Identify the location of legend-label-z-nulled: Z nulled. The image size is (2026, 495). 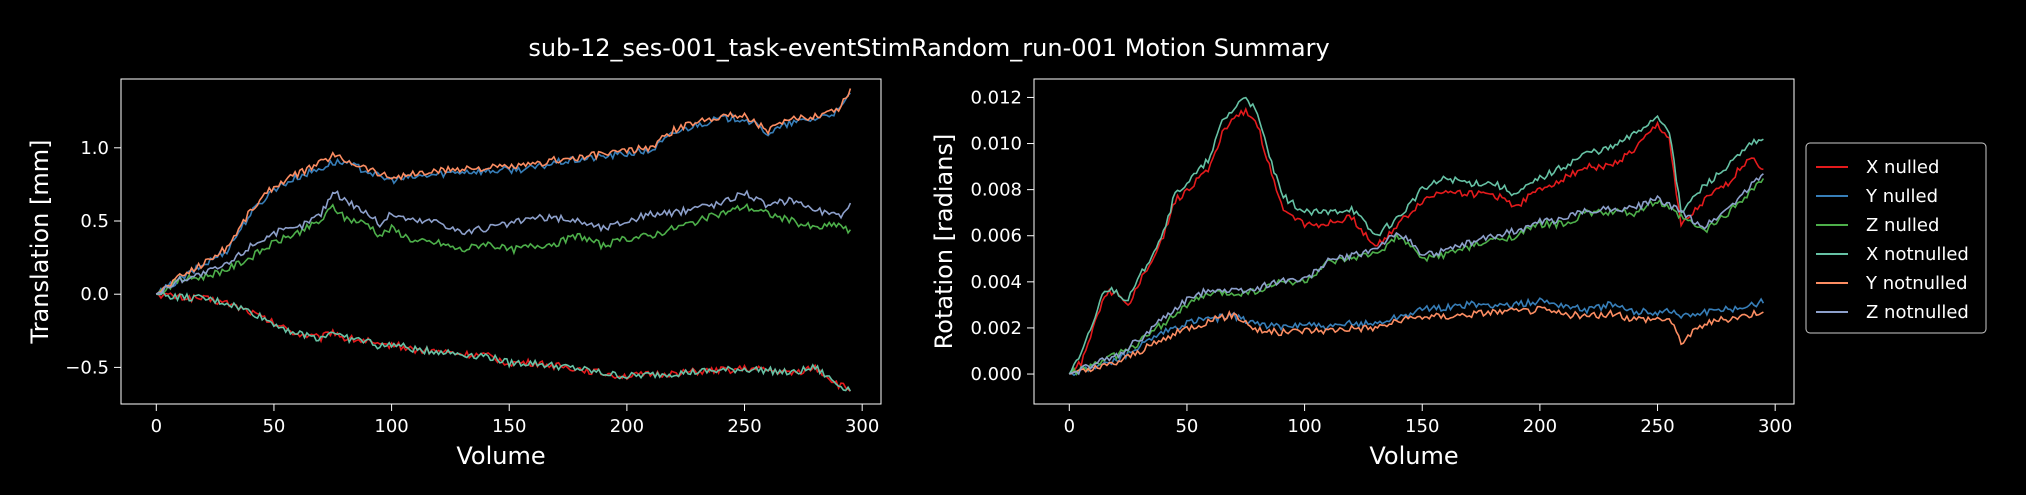
(1902, 225).